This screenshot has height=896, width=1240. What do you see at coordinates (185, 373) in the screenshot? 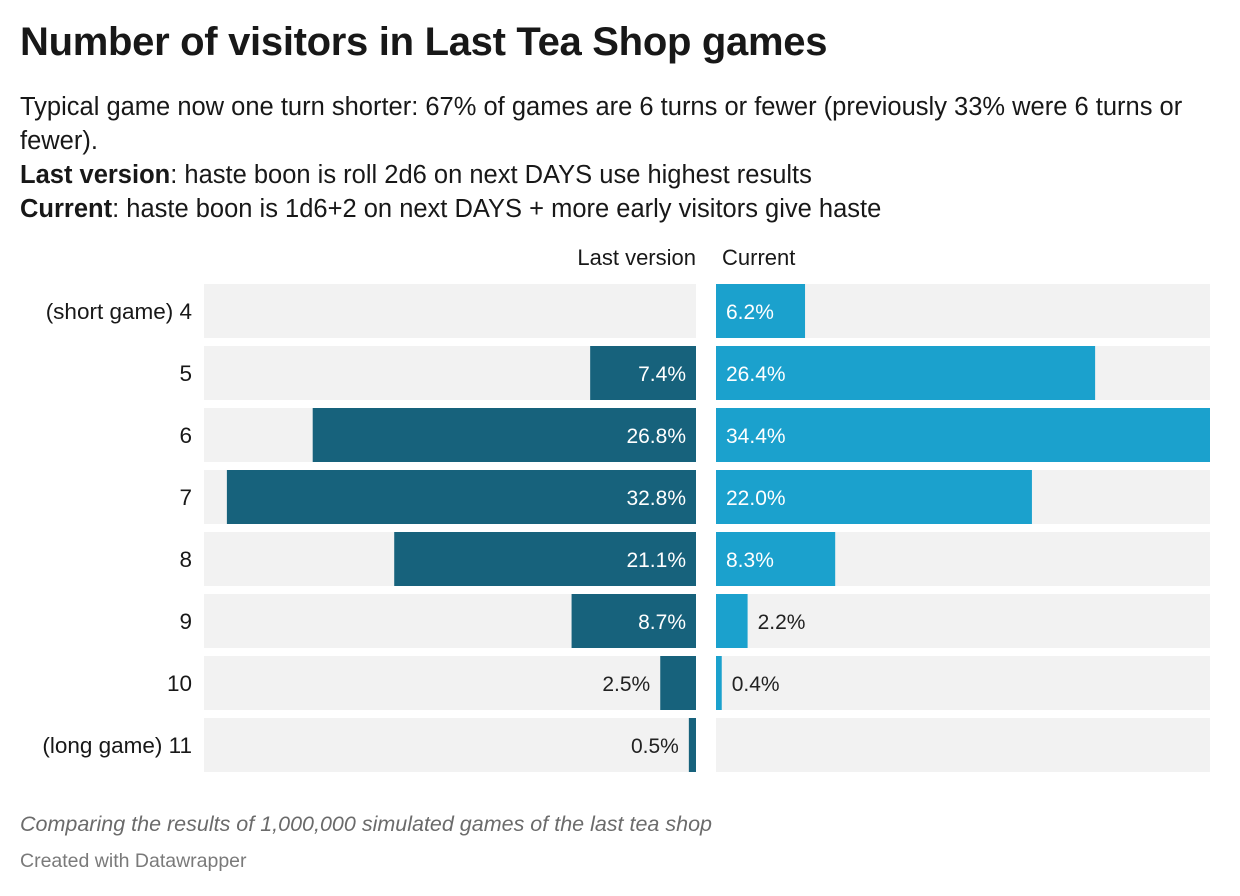
I see `category-label: 5` at bounding box center [185, 373].